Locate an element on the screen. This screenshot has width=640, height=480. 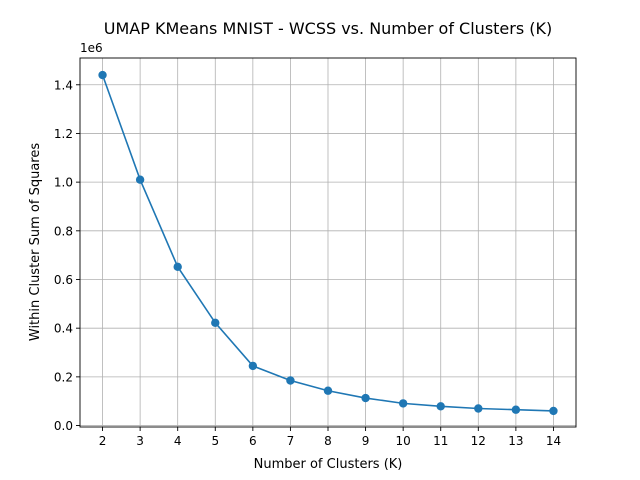
data-point-k13 is located at coordinates (516, 409).